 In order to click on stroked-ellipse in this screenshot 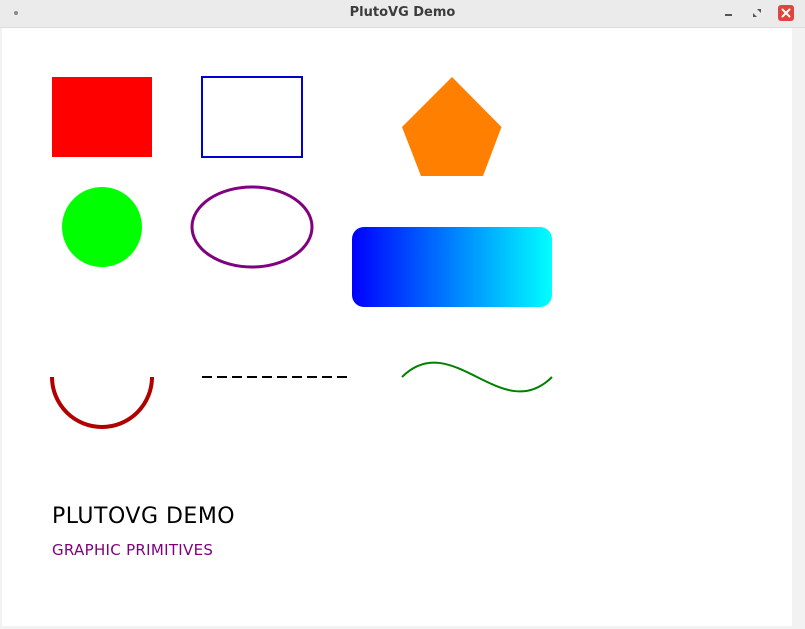, I will do `click(252, 227)`.